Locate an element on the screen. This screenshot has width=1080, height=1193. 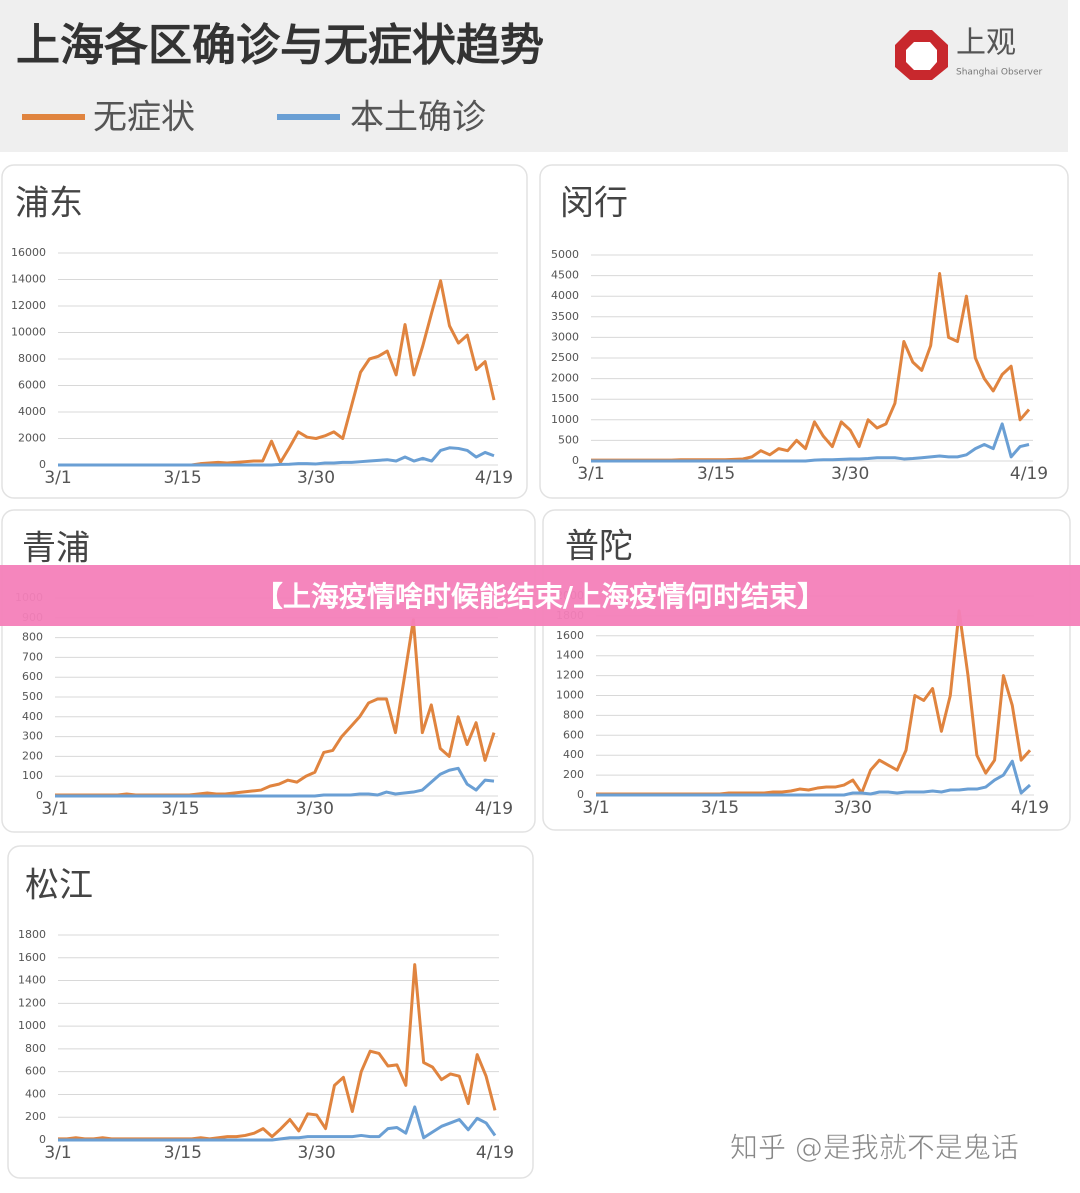
y-tick-label: 2500 is located at coordinates (565, 357).